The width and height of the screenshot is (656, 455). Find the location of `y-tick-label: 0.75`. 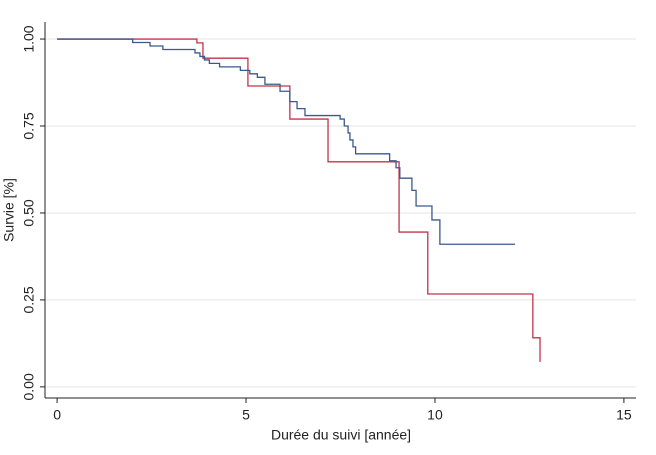

y-tick-label: 0.75 is located at coordinates (29, 125).